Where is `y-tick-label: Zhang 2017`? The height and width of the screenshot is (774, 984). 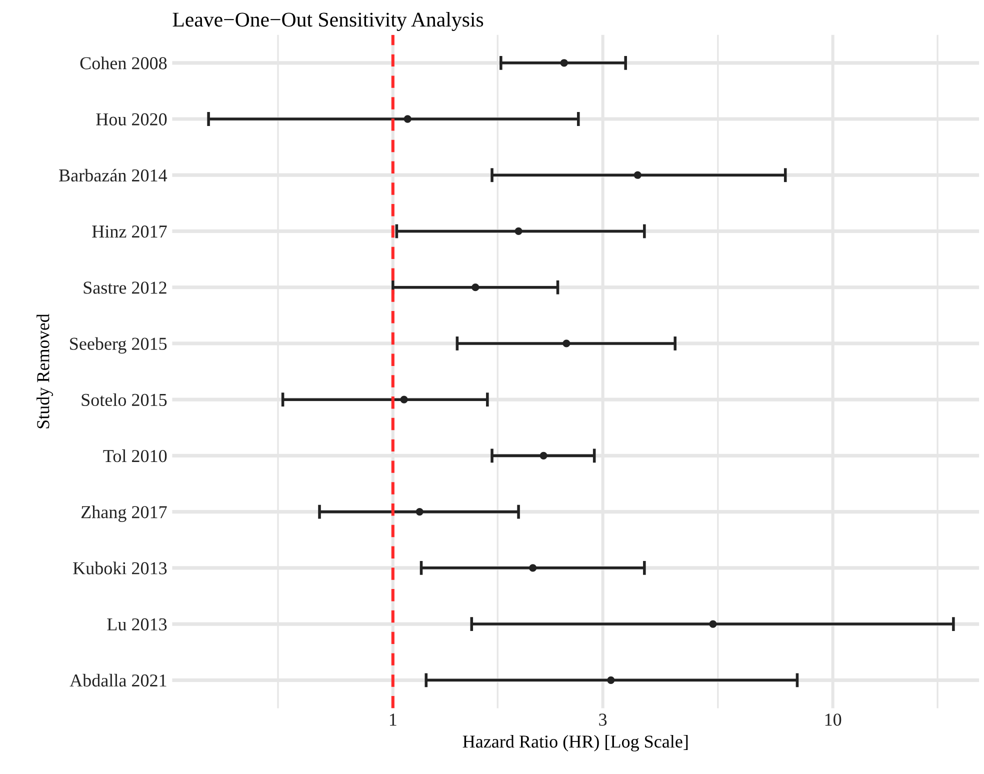 y-tick-label: Zhang 2017 is located at coordinates (124, 514).